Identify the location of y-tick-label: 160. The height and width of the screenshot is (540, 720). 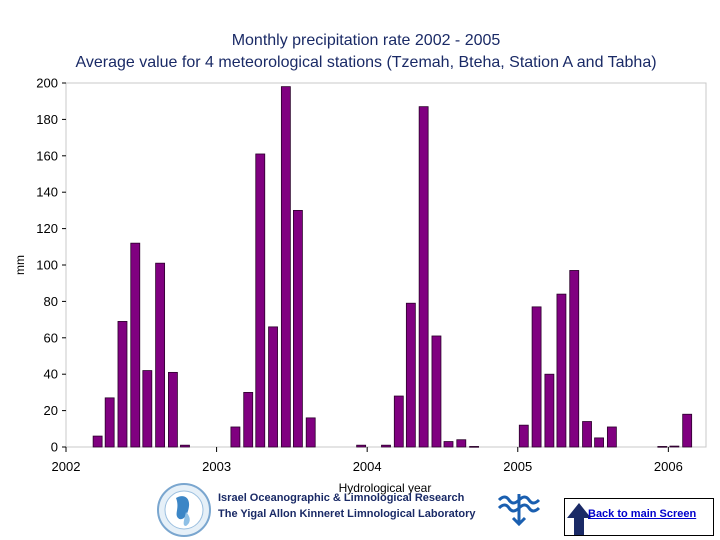
(47, 155).